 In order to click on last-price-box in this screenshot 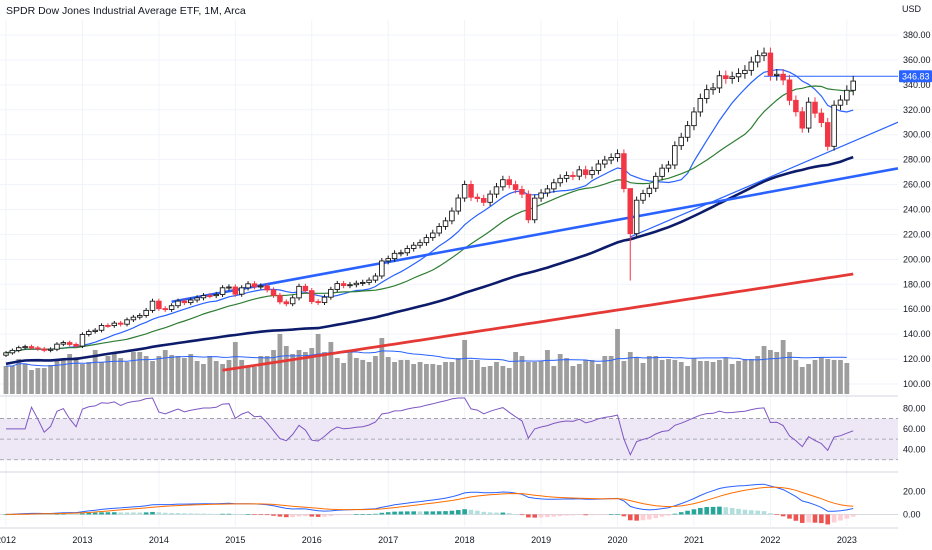, I will do `click(915, 76)`.